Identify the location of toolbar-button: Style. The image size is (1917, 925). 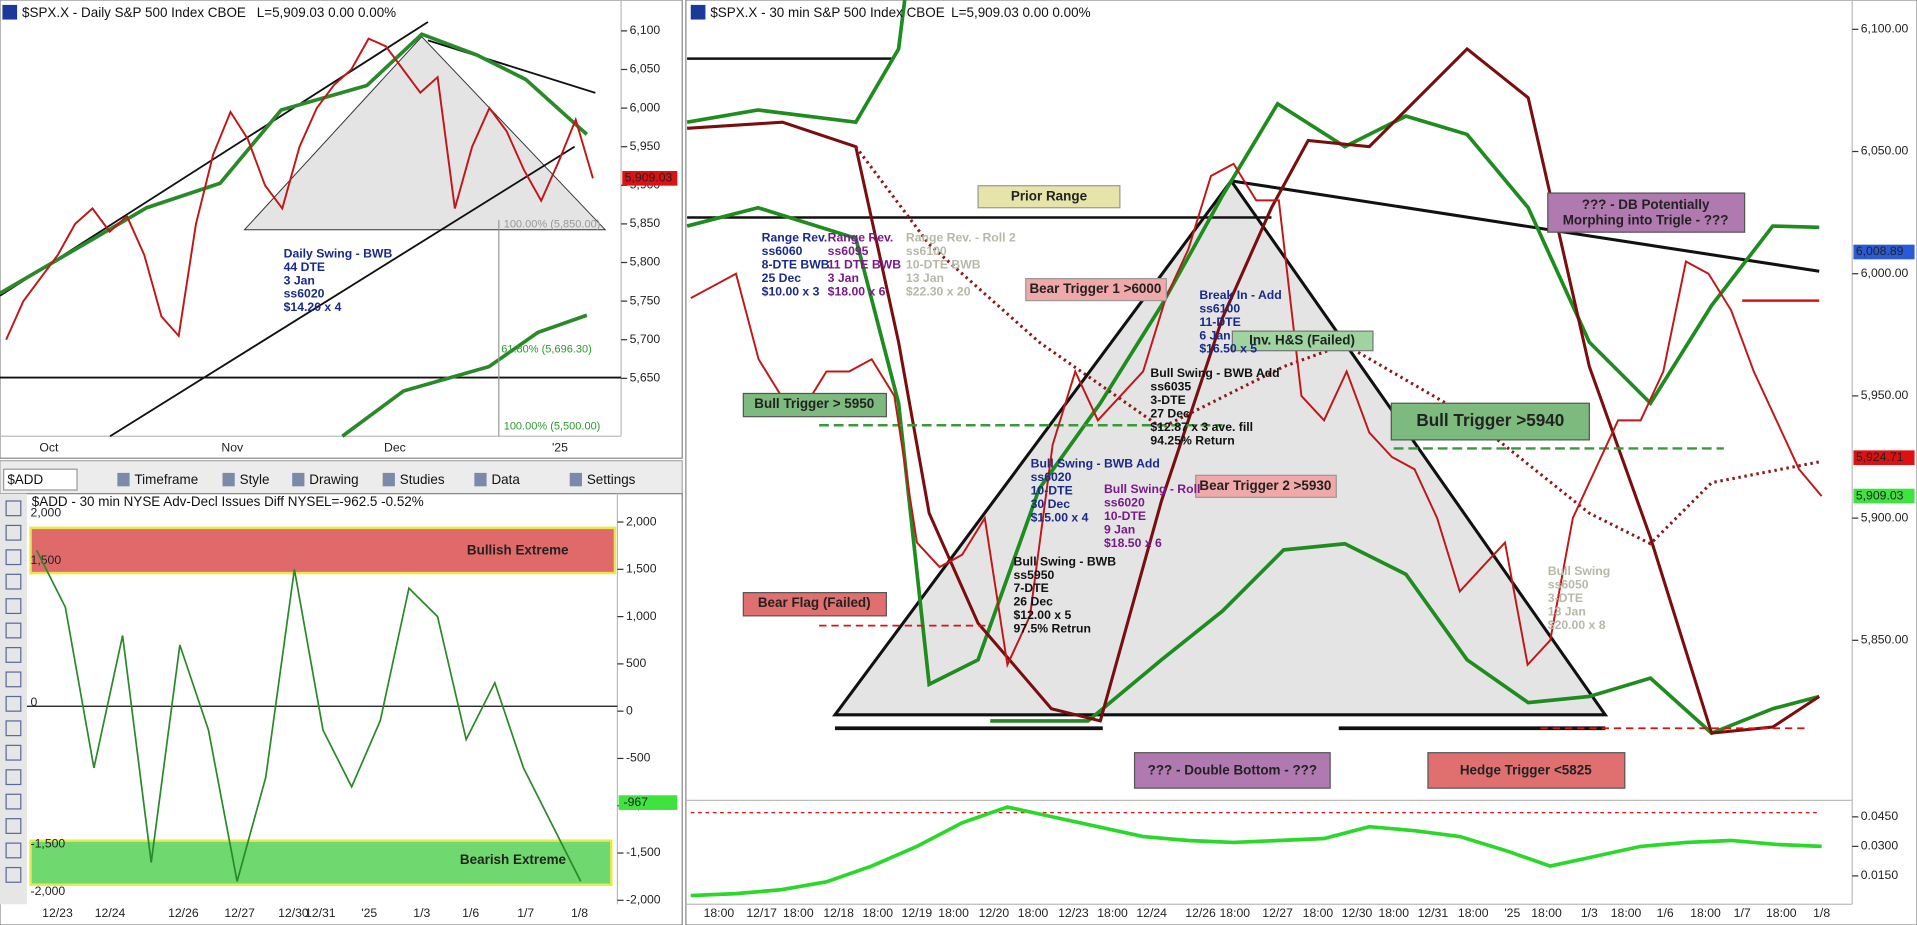
(255, 479).